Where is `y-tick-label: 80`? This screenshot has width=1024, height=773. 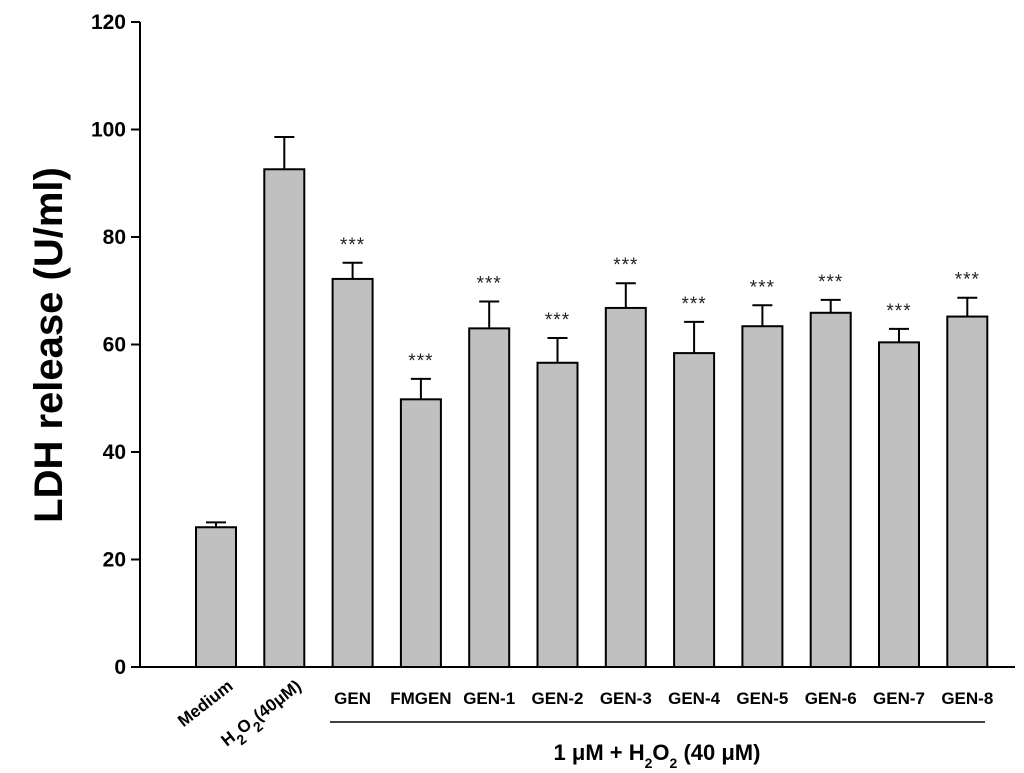 y-tick-label: 80 is located at coordinates (114, 237).